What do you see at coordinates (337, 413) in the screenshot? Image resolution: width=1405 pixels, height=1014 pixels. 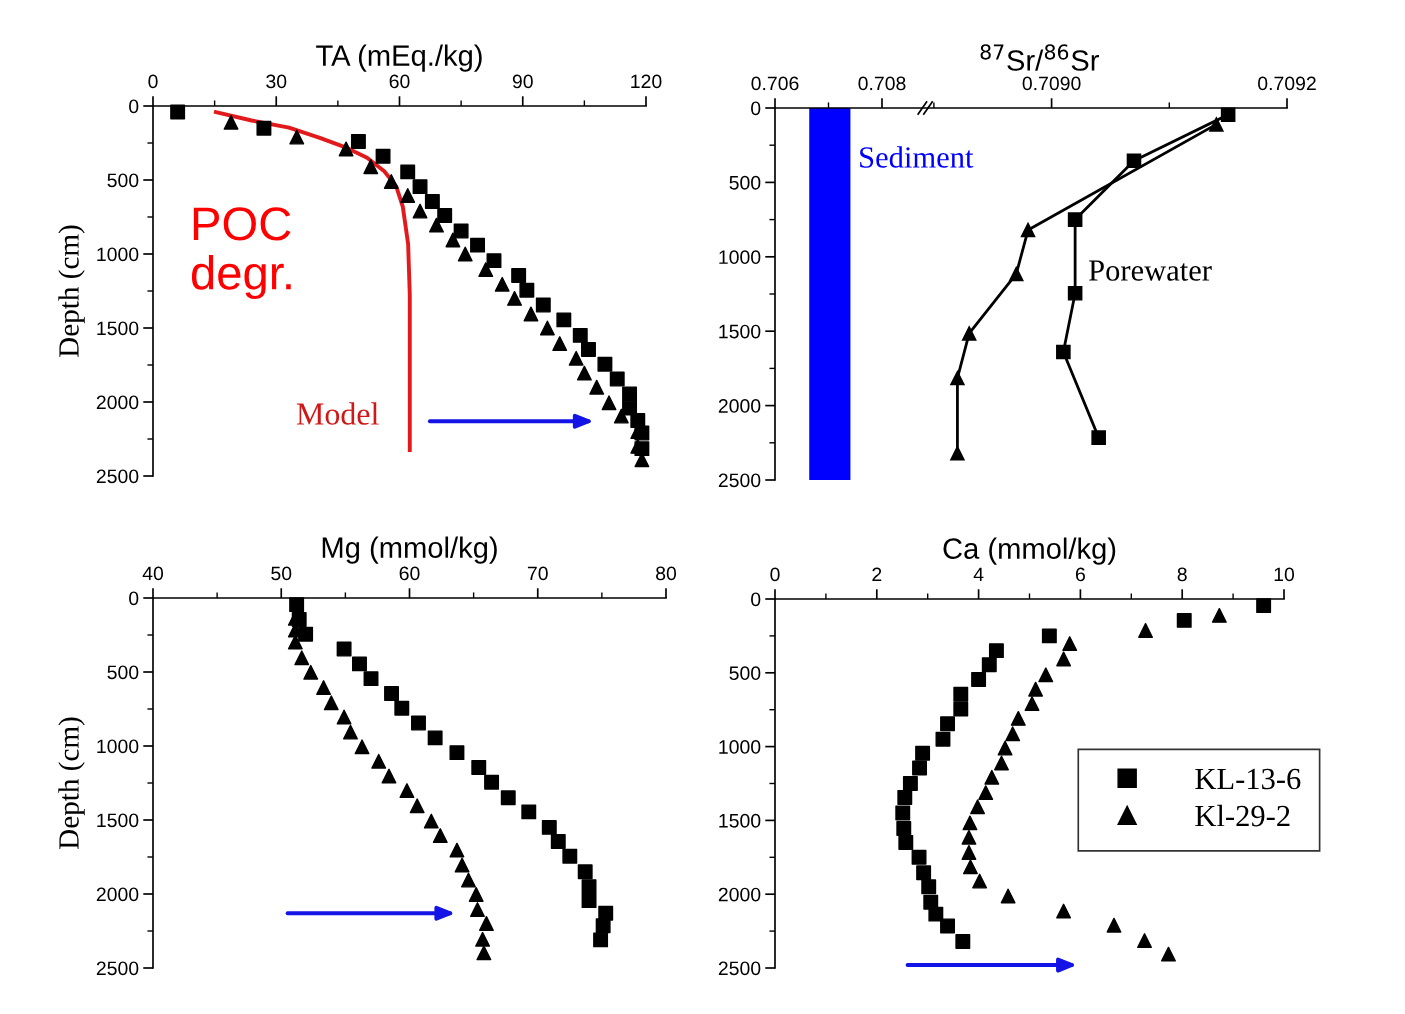 I see `annotation: Model` at bounding box center [337, 413].